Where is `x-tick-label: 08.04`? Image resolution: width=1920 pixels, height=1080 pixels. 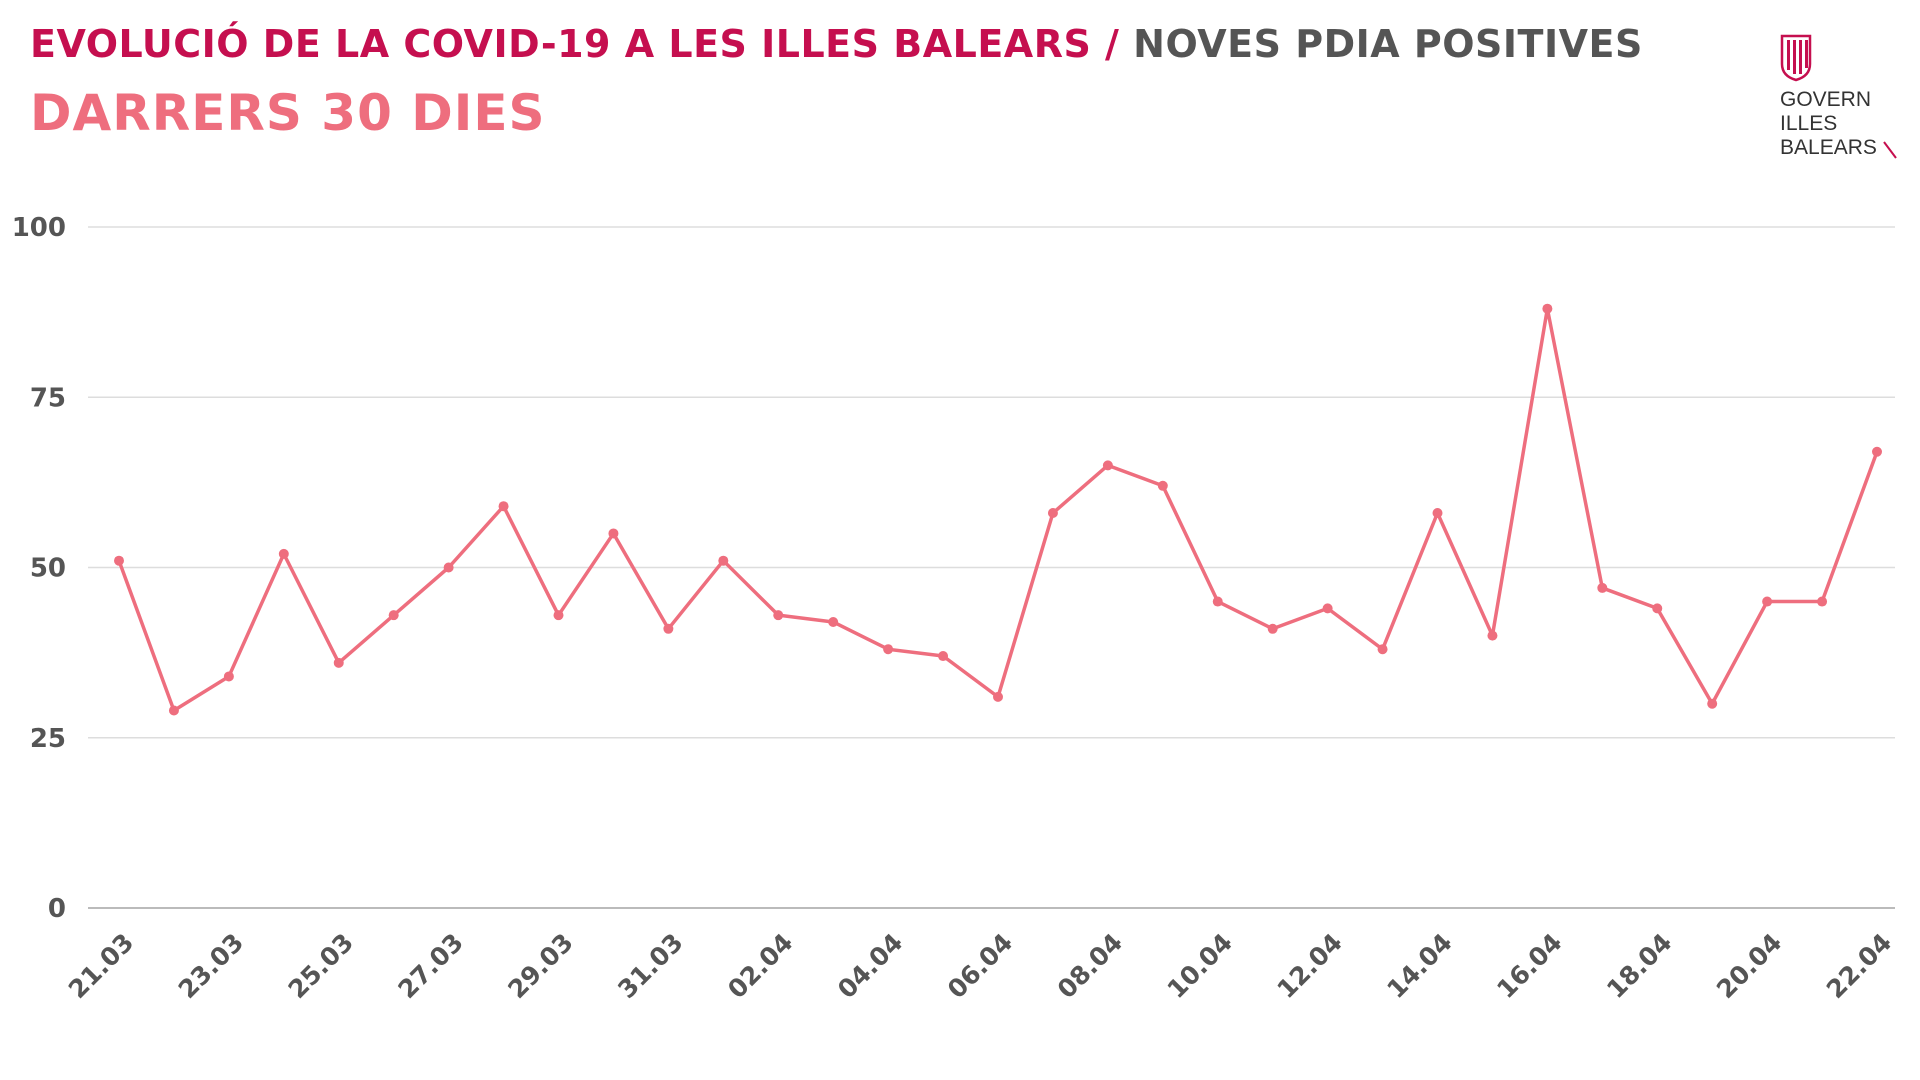
x-tick-label: 08.04 is located at coordinates (1090, 966).